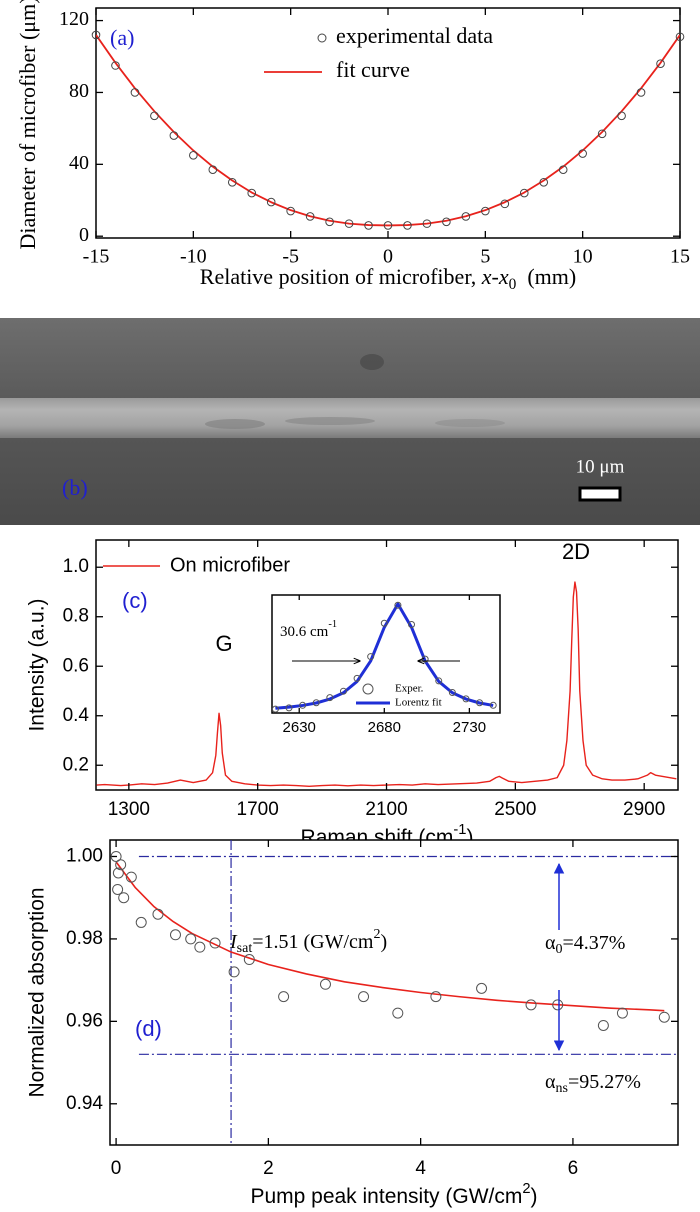 The image size is (700, 1212). Describe the element at coordinates (386, 809) in the screenshot. I see `x-tick-label: 2100` at that location.